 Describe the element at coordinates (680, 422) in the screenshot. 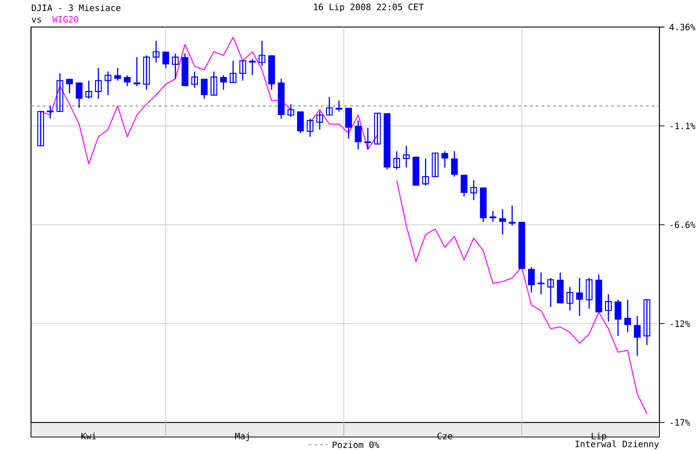

I see `y-tick-label: -17%` at that location.